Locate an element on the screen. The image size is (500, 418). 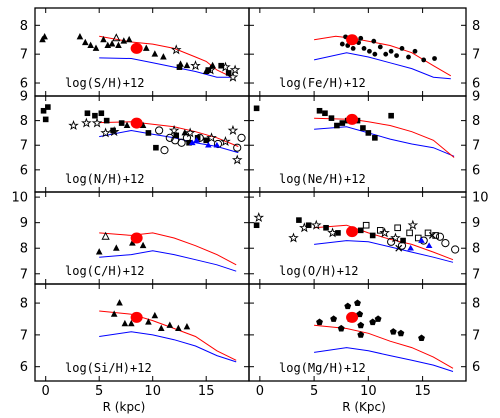
x-tick-label: 15 is located at coordinates (206, 391).